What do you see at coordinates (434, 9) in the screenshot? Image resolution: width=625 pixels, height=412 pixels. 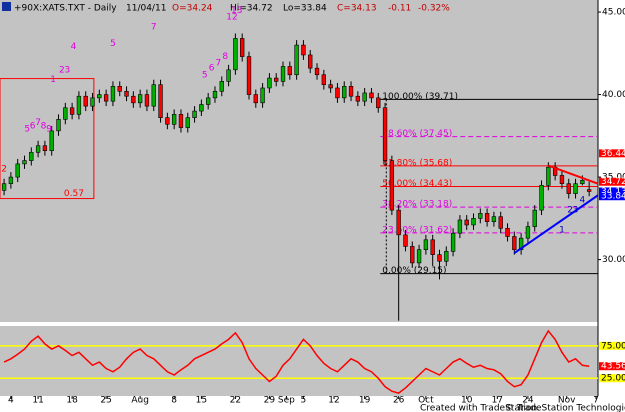 I see `header-change-pct: -0.32%` at bounding box center [434, 9].